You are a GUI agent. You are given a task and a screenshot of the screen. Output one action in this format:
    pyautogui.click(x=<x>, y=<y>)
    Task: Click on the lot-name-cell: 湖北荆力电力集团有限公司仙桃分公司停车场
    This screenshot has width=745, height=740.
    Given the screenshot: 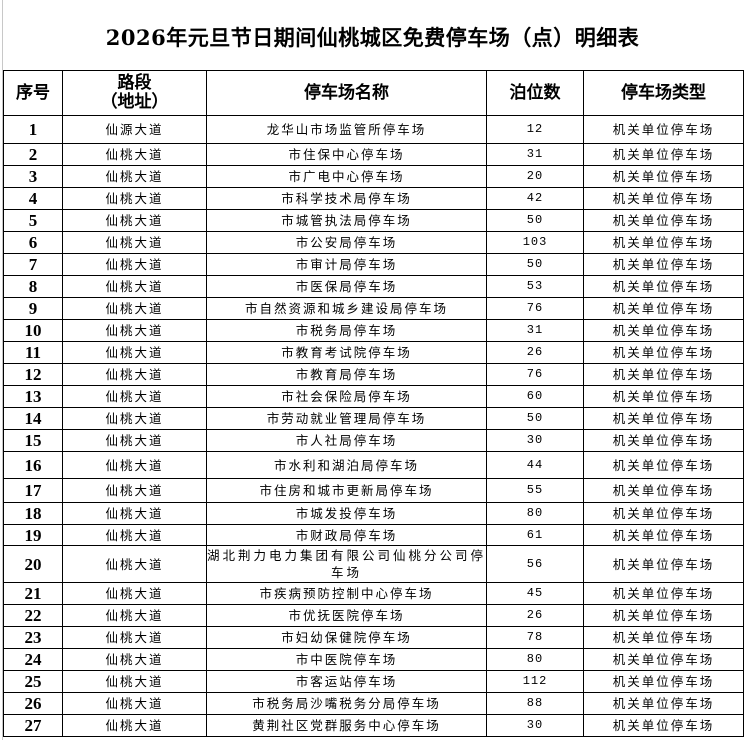 What is the action you would take?
    pyautogui.click(x=346, y=564)
    